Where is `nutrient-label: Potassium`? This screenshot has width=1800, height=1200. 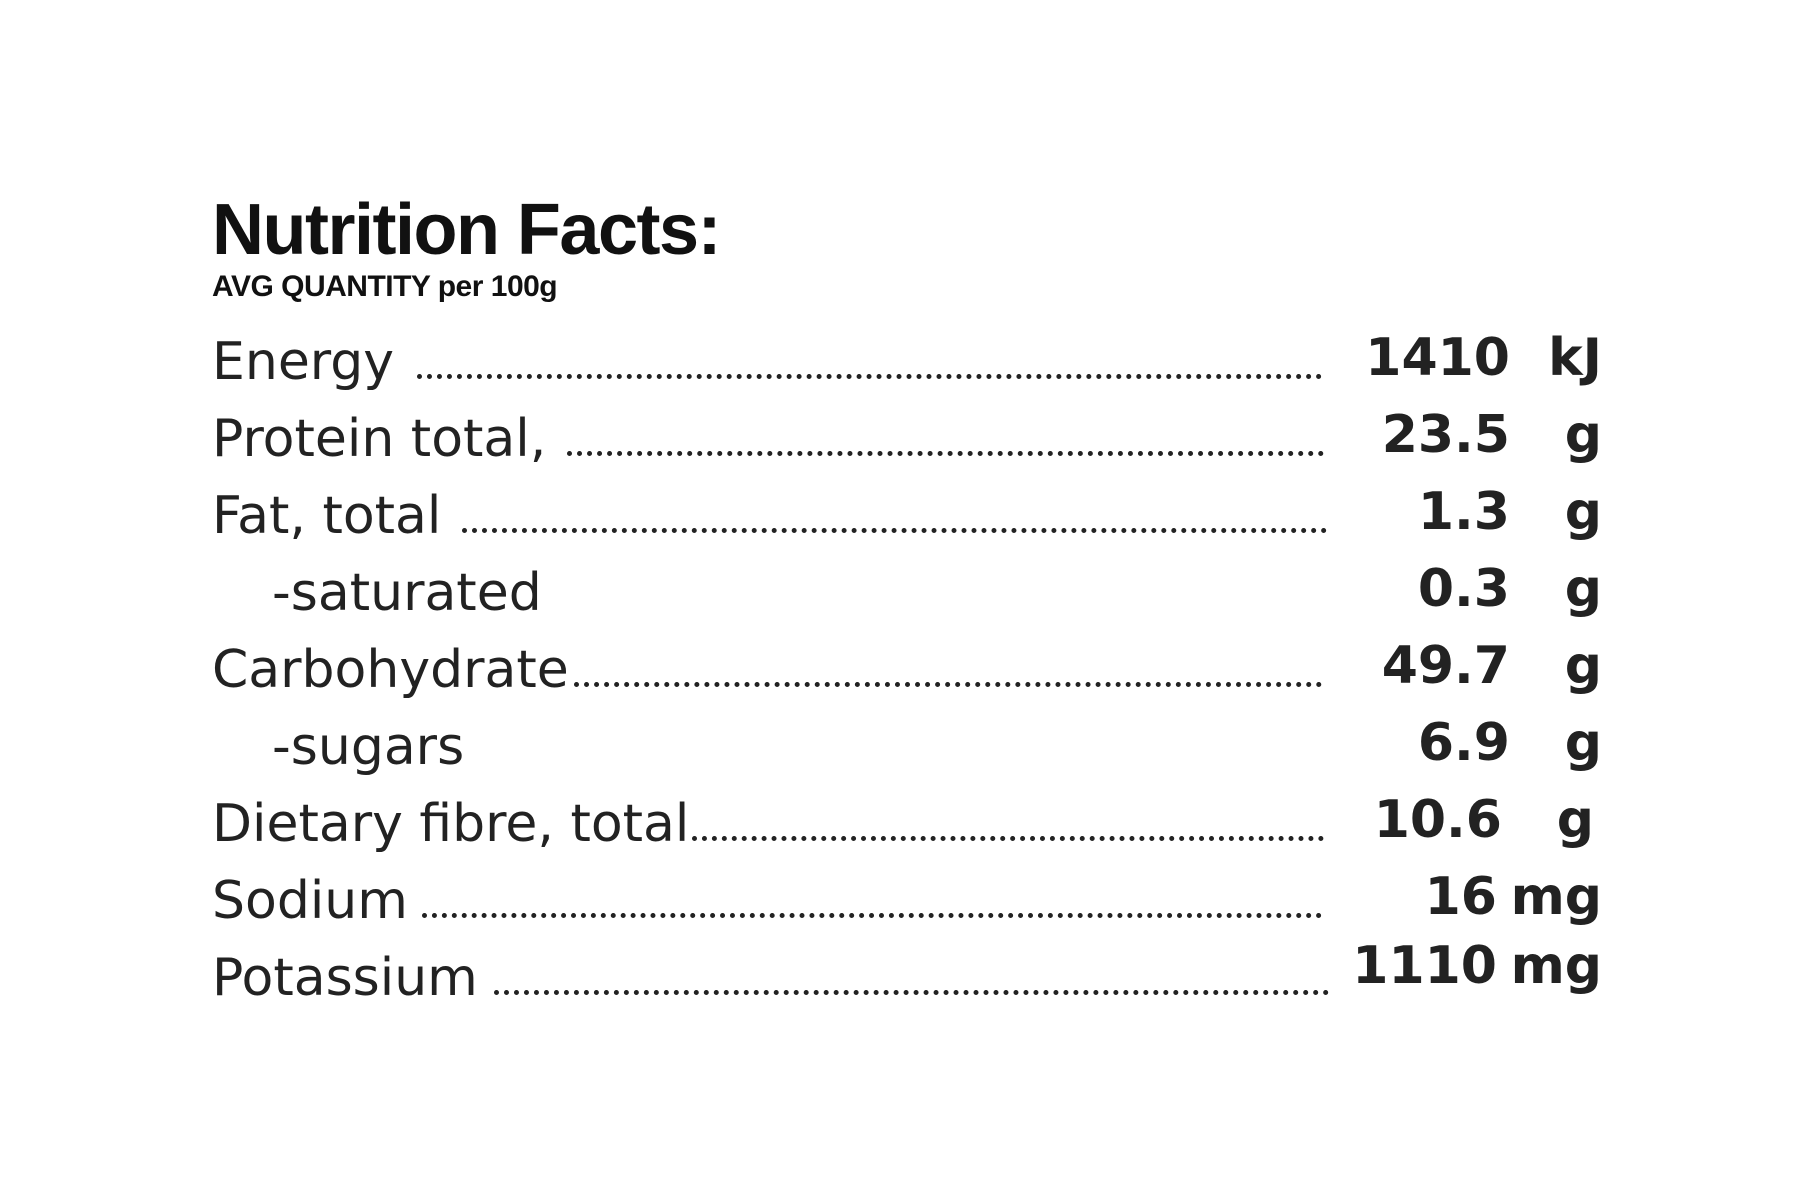
nutrient-label: Potassium is located at coordinates (345, 978).